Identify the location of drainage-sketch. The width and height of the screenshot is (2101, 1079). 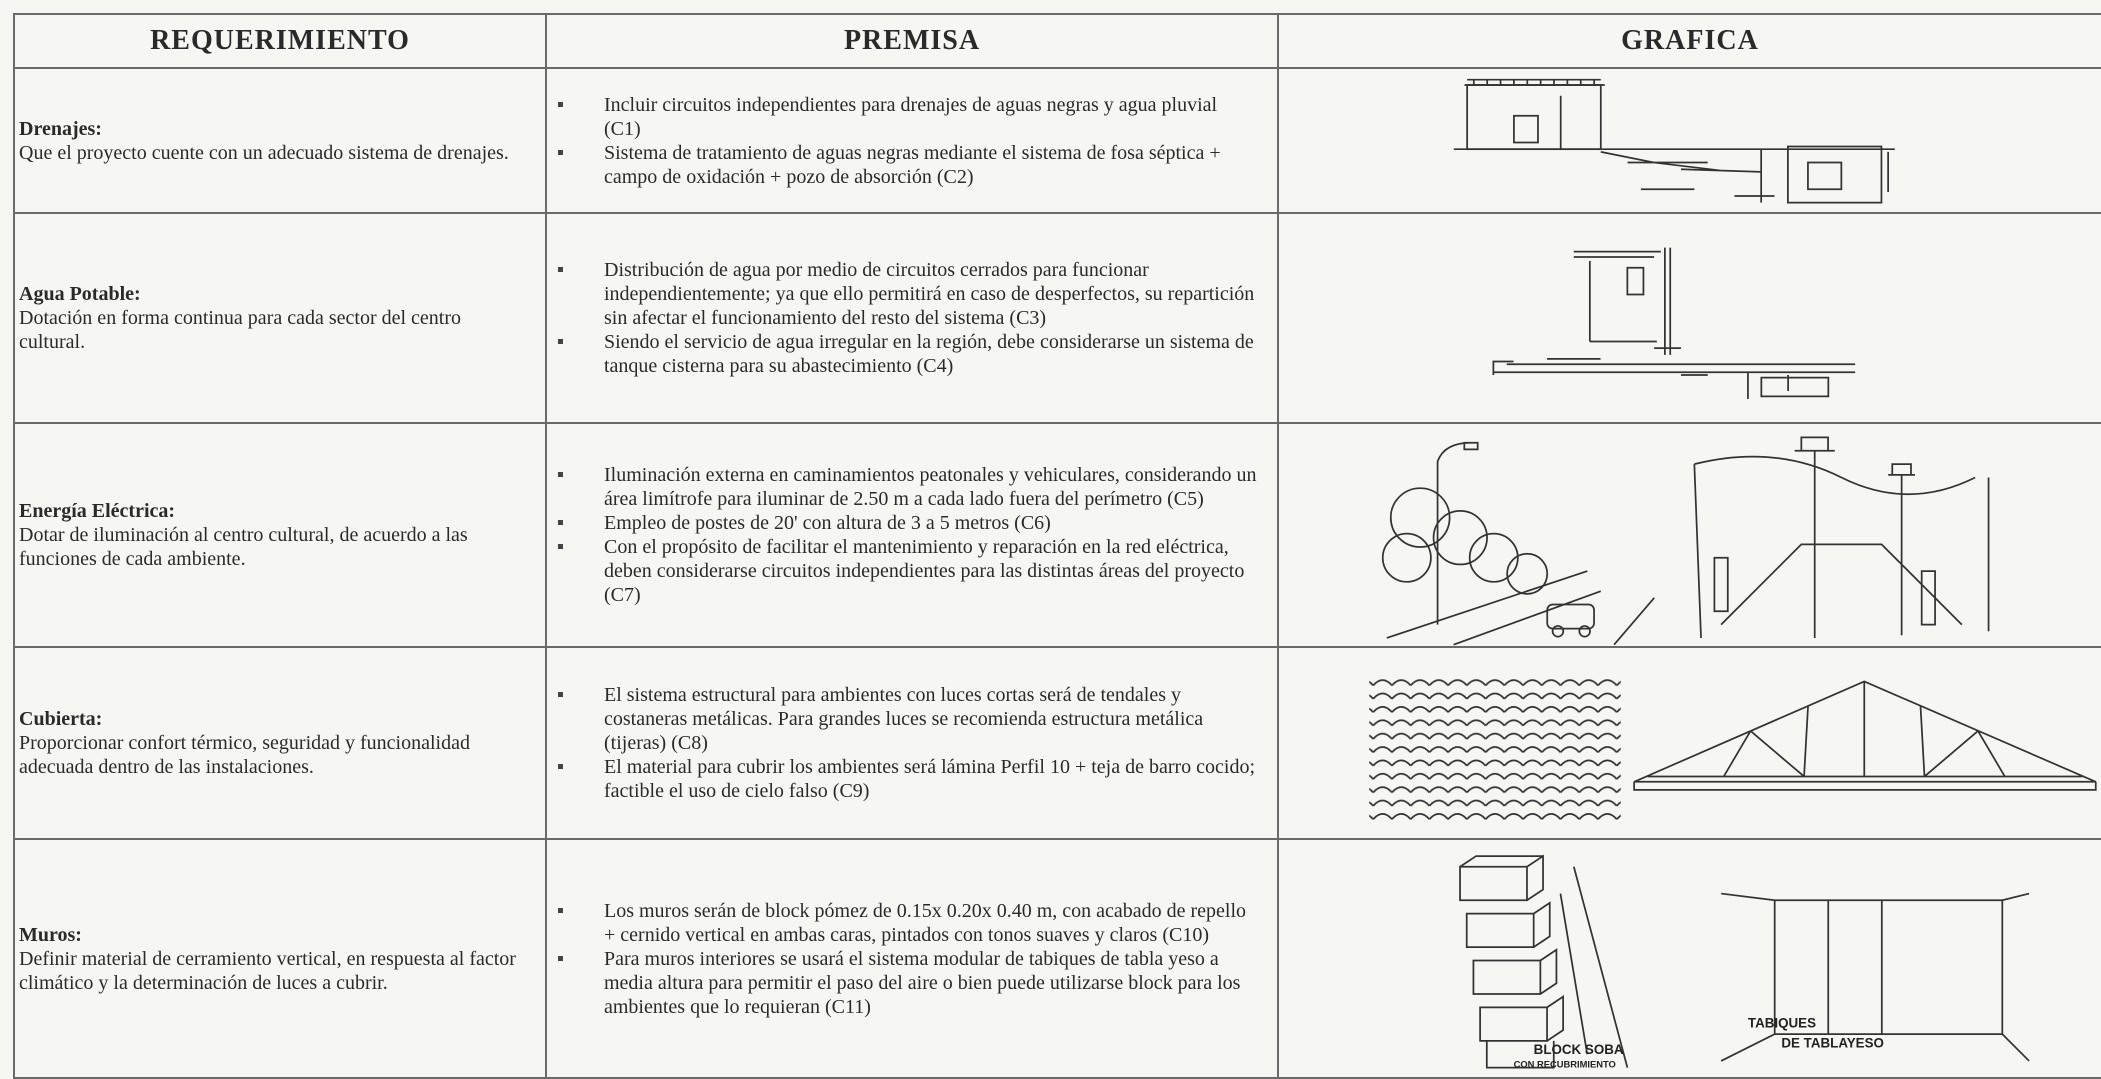
(1674, 141).